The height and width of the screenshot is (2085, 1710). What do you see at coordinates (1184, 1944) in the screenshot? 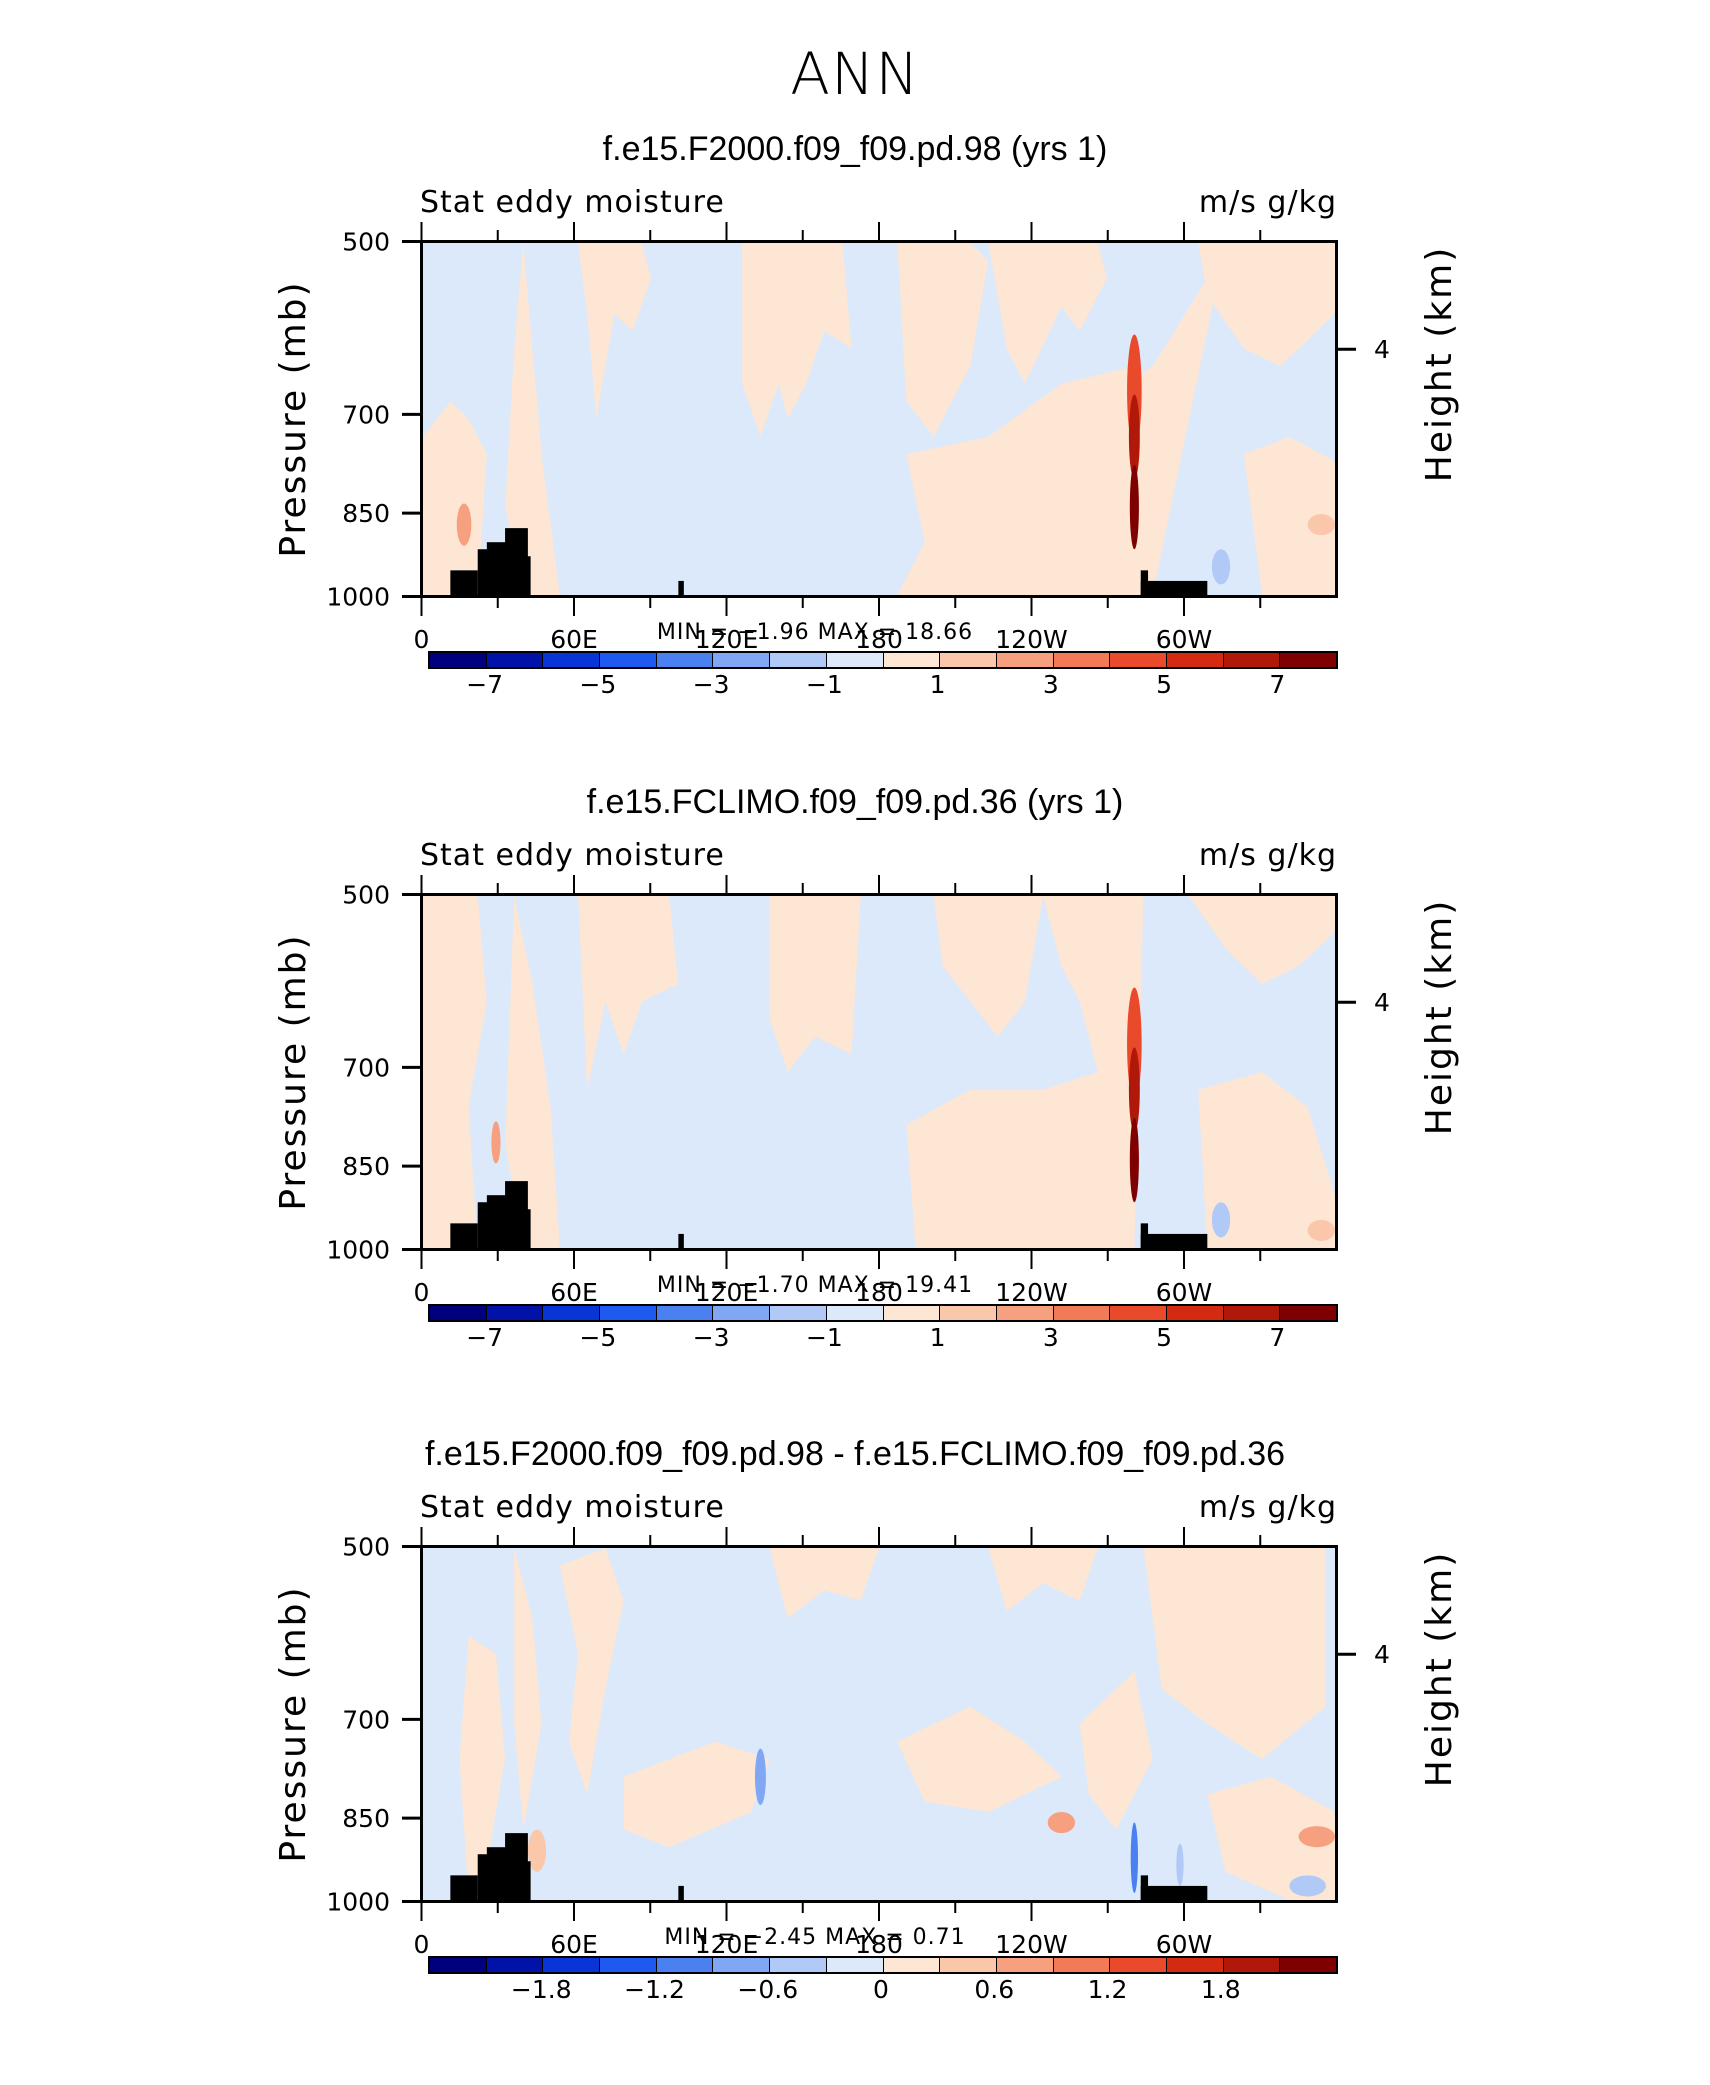
I see `x-tick-label: 60W` at bounding box center [1184, 1944].